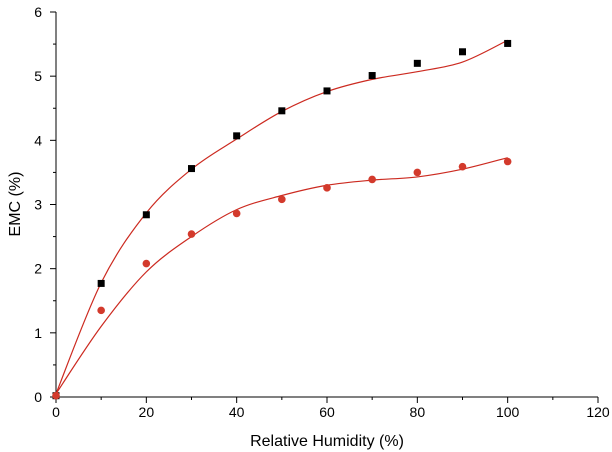 The width and height of the screenshot is (612, 452). Describe the element at coordinates (508, 412) in the screenshot. I see `x-tick-label: 100` at that location.